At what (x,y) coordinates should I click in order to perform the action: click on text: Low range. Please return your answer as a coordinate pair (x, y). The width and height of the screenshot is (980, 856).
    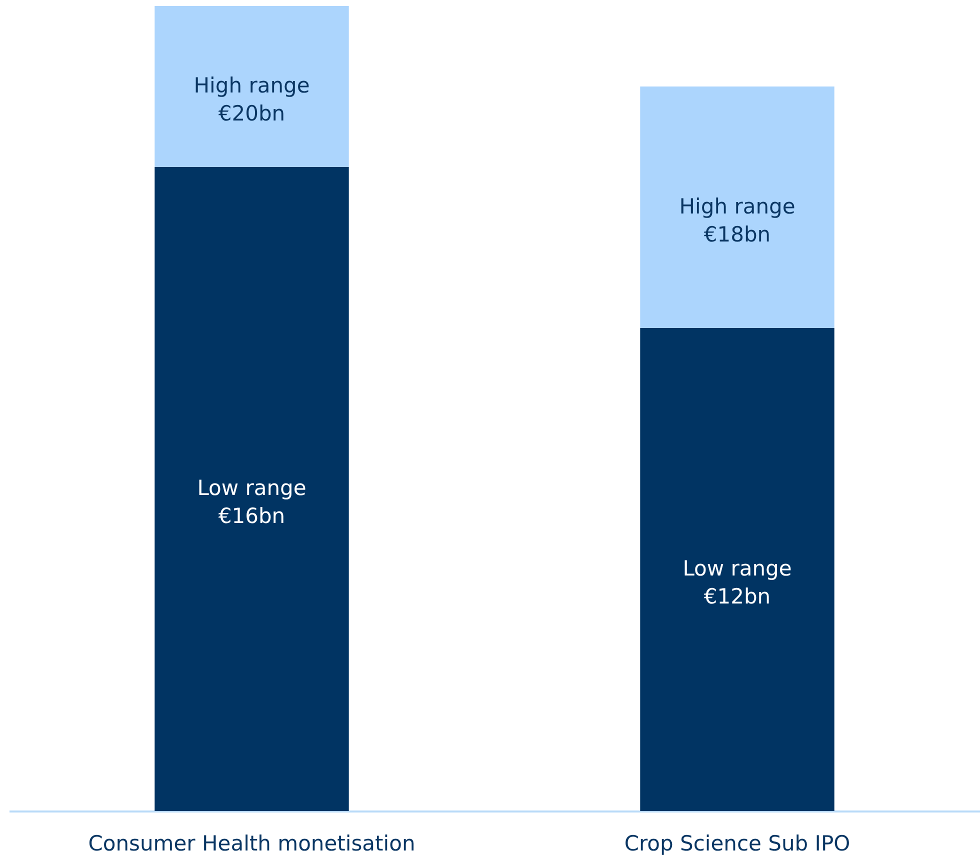
    Looking at the image, I should click on (737, 568).